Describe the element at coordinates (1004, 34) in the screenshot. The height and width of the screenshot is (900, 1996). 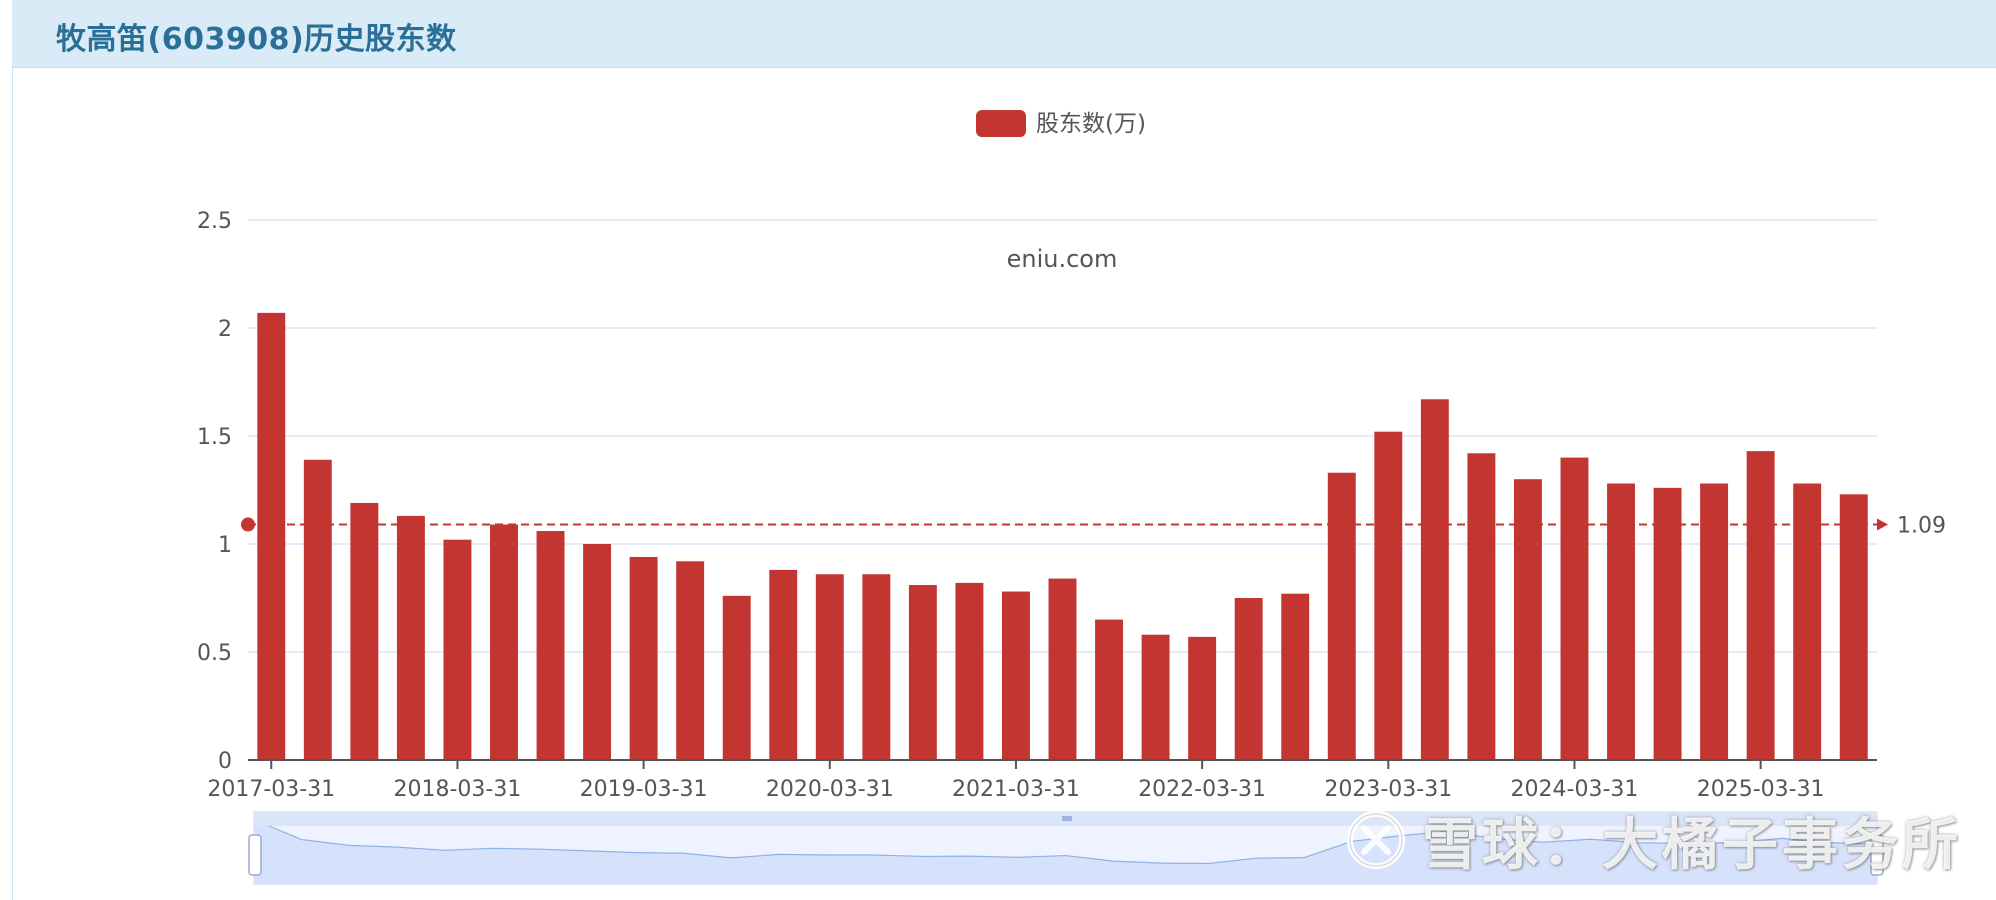
I see `panel-header: 牧高笛(603908)历史股东数` at that location.